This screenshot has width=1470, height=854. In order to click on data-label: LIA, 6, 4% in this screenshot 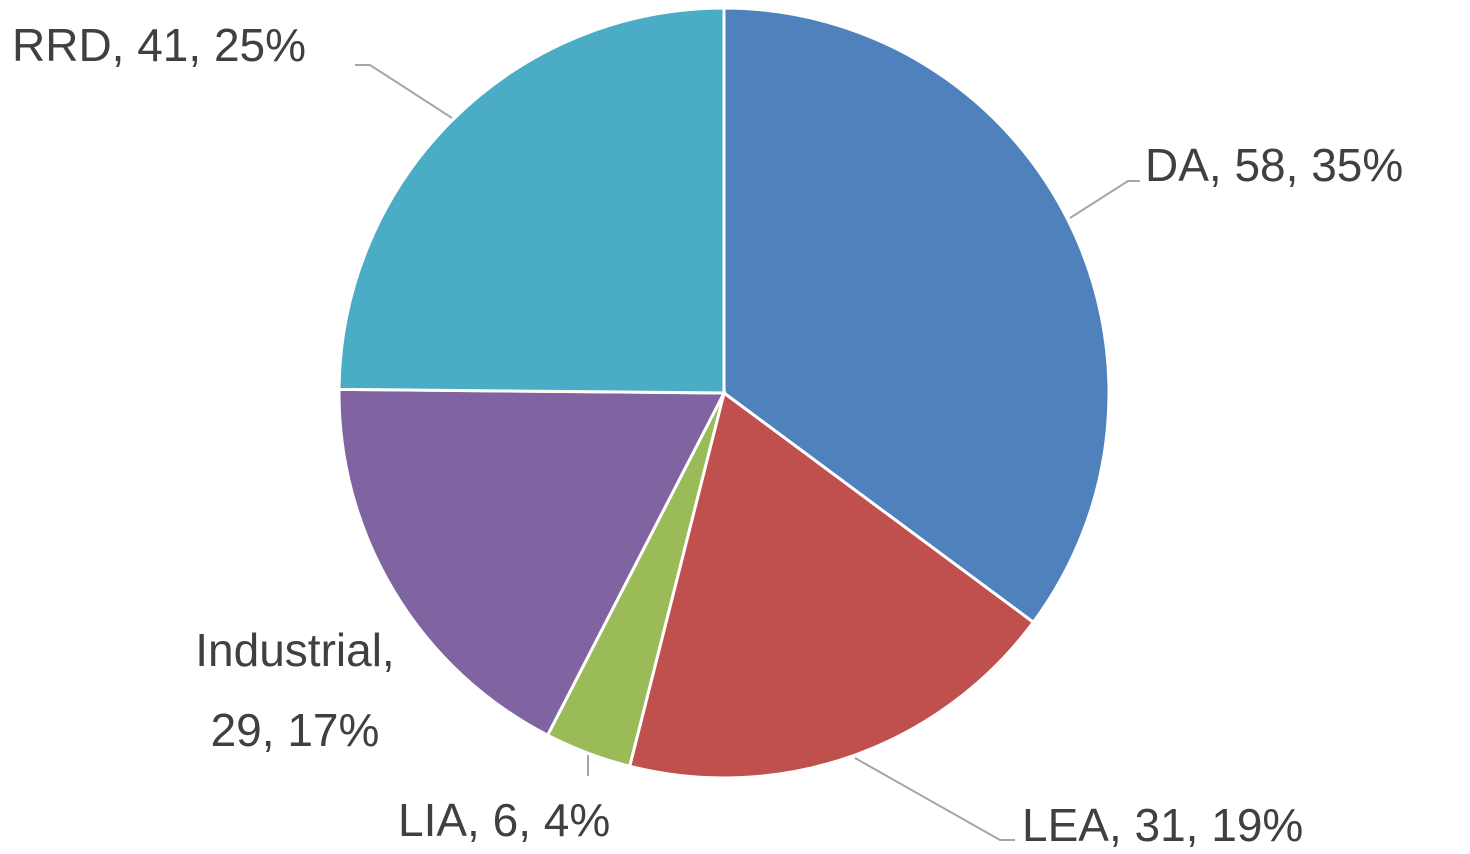, I will do `click(504, 820)`.